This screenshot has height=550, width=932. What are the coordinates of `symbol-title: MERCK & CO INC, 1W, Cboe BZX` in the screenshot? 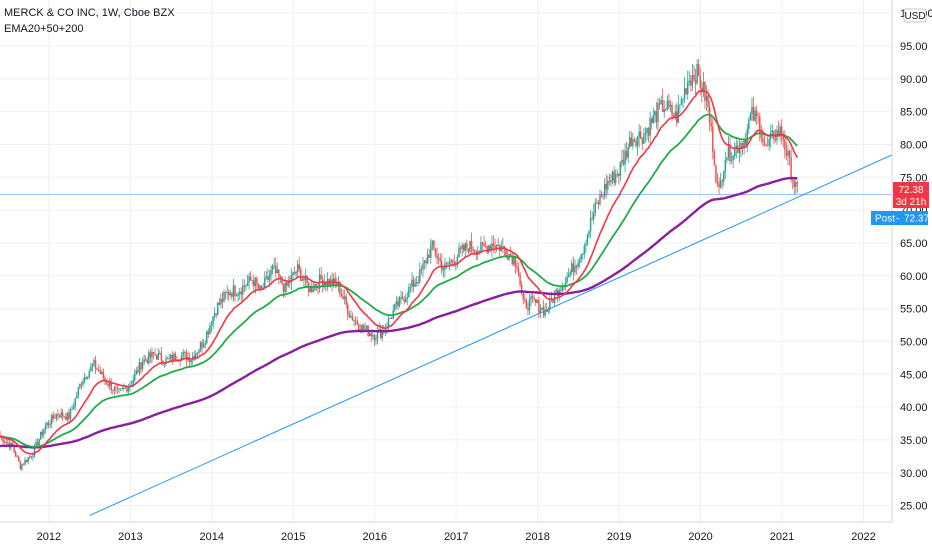 It's located at (89, 13).